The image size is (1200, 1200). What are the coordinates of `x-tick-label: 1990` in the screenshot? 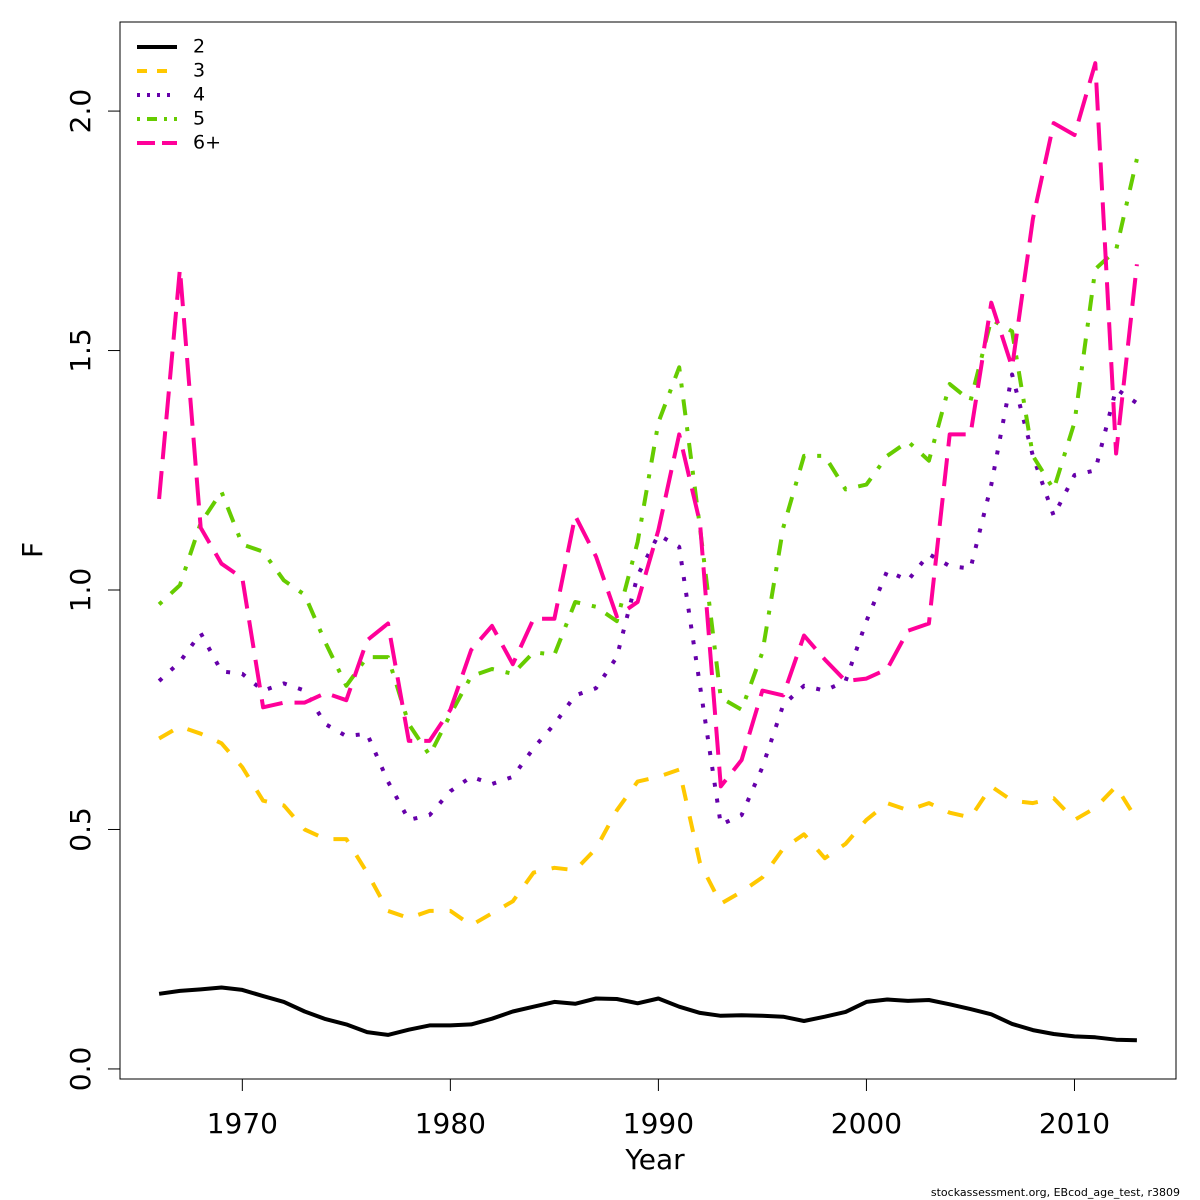 It's located at (658, 1123).